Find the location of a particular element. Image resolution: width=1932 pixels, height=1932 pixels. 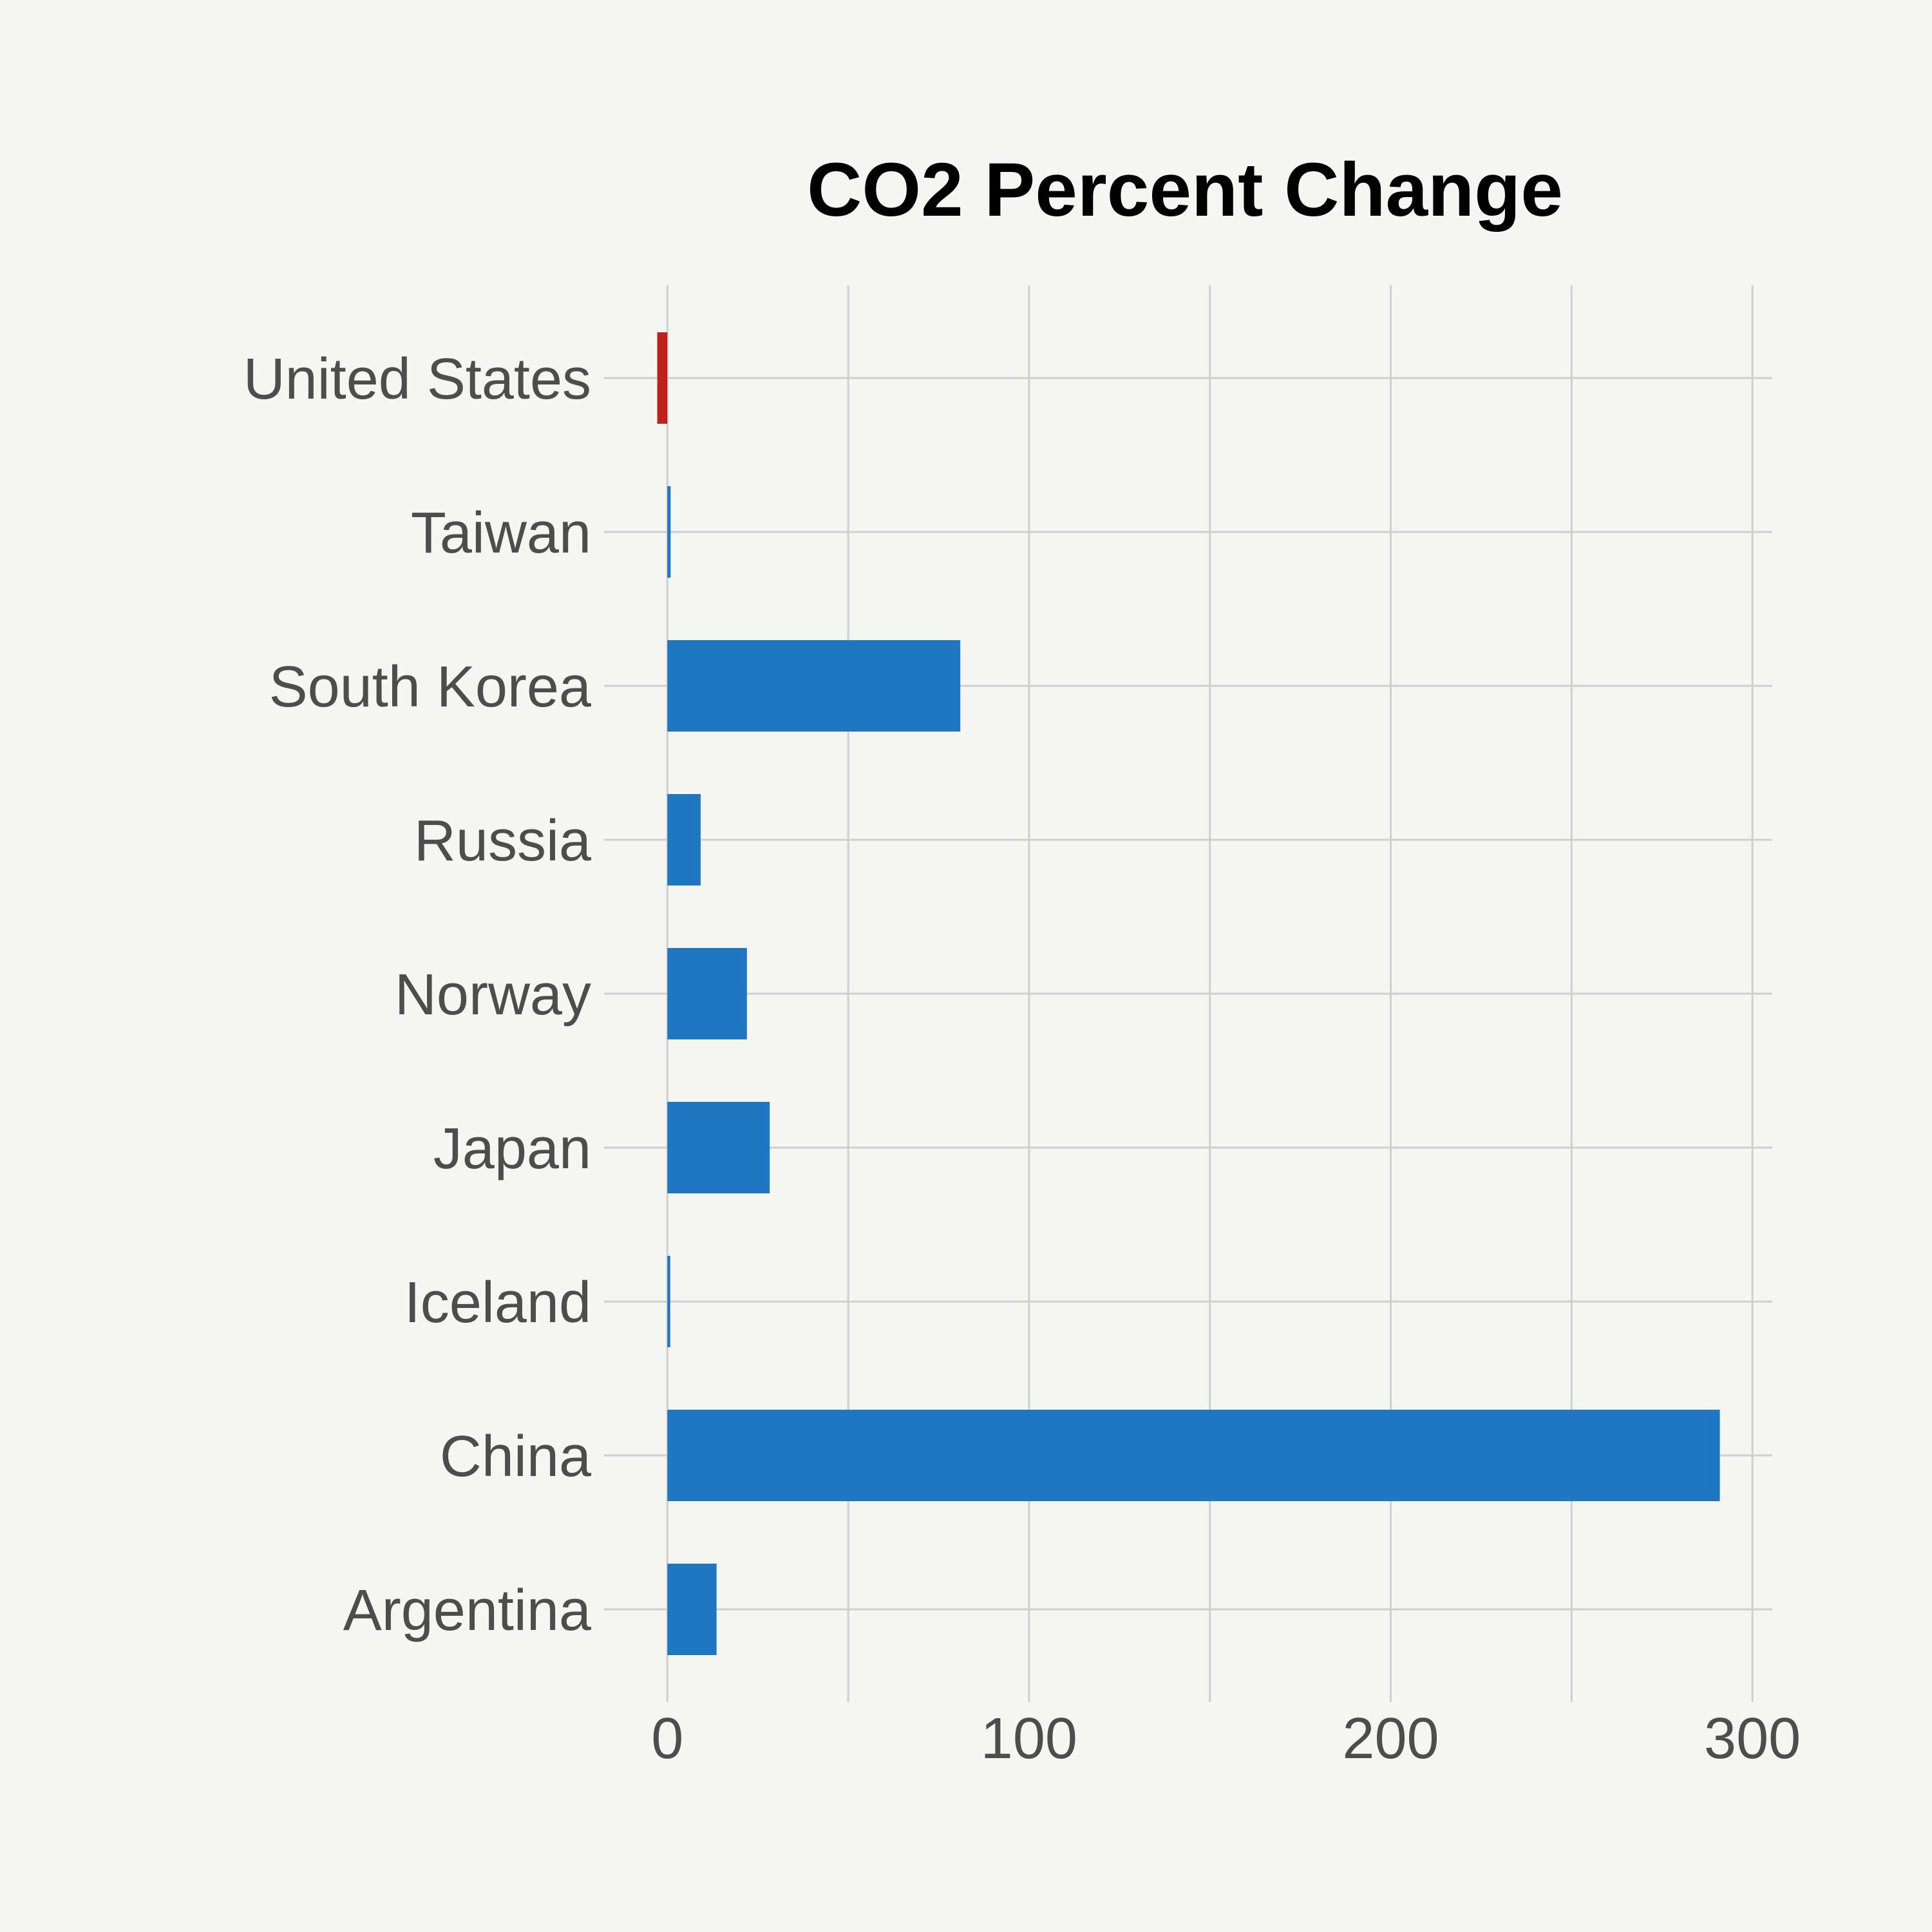

x-tick-label: 200 is located at coordinates (1390, 1739).